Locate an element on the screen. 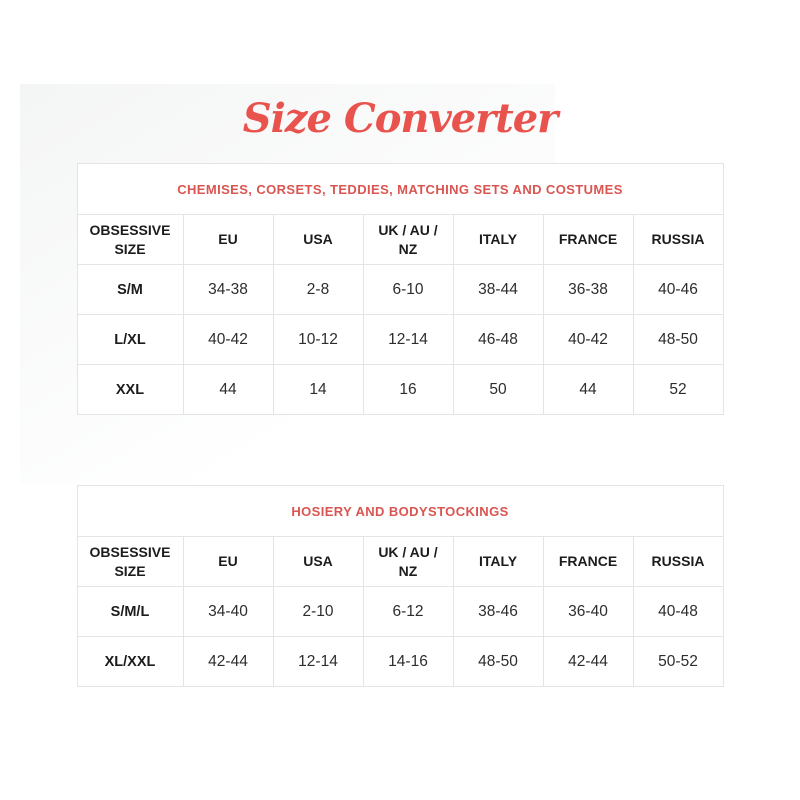 This screenshot has width=800, height=800. size-cell: XL/XXL is located at coordinates (130, 661).